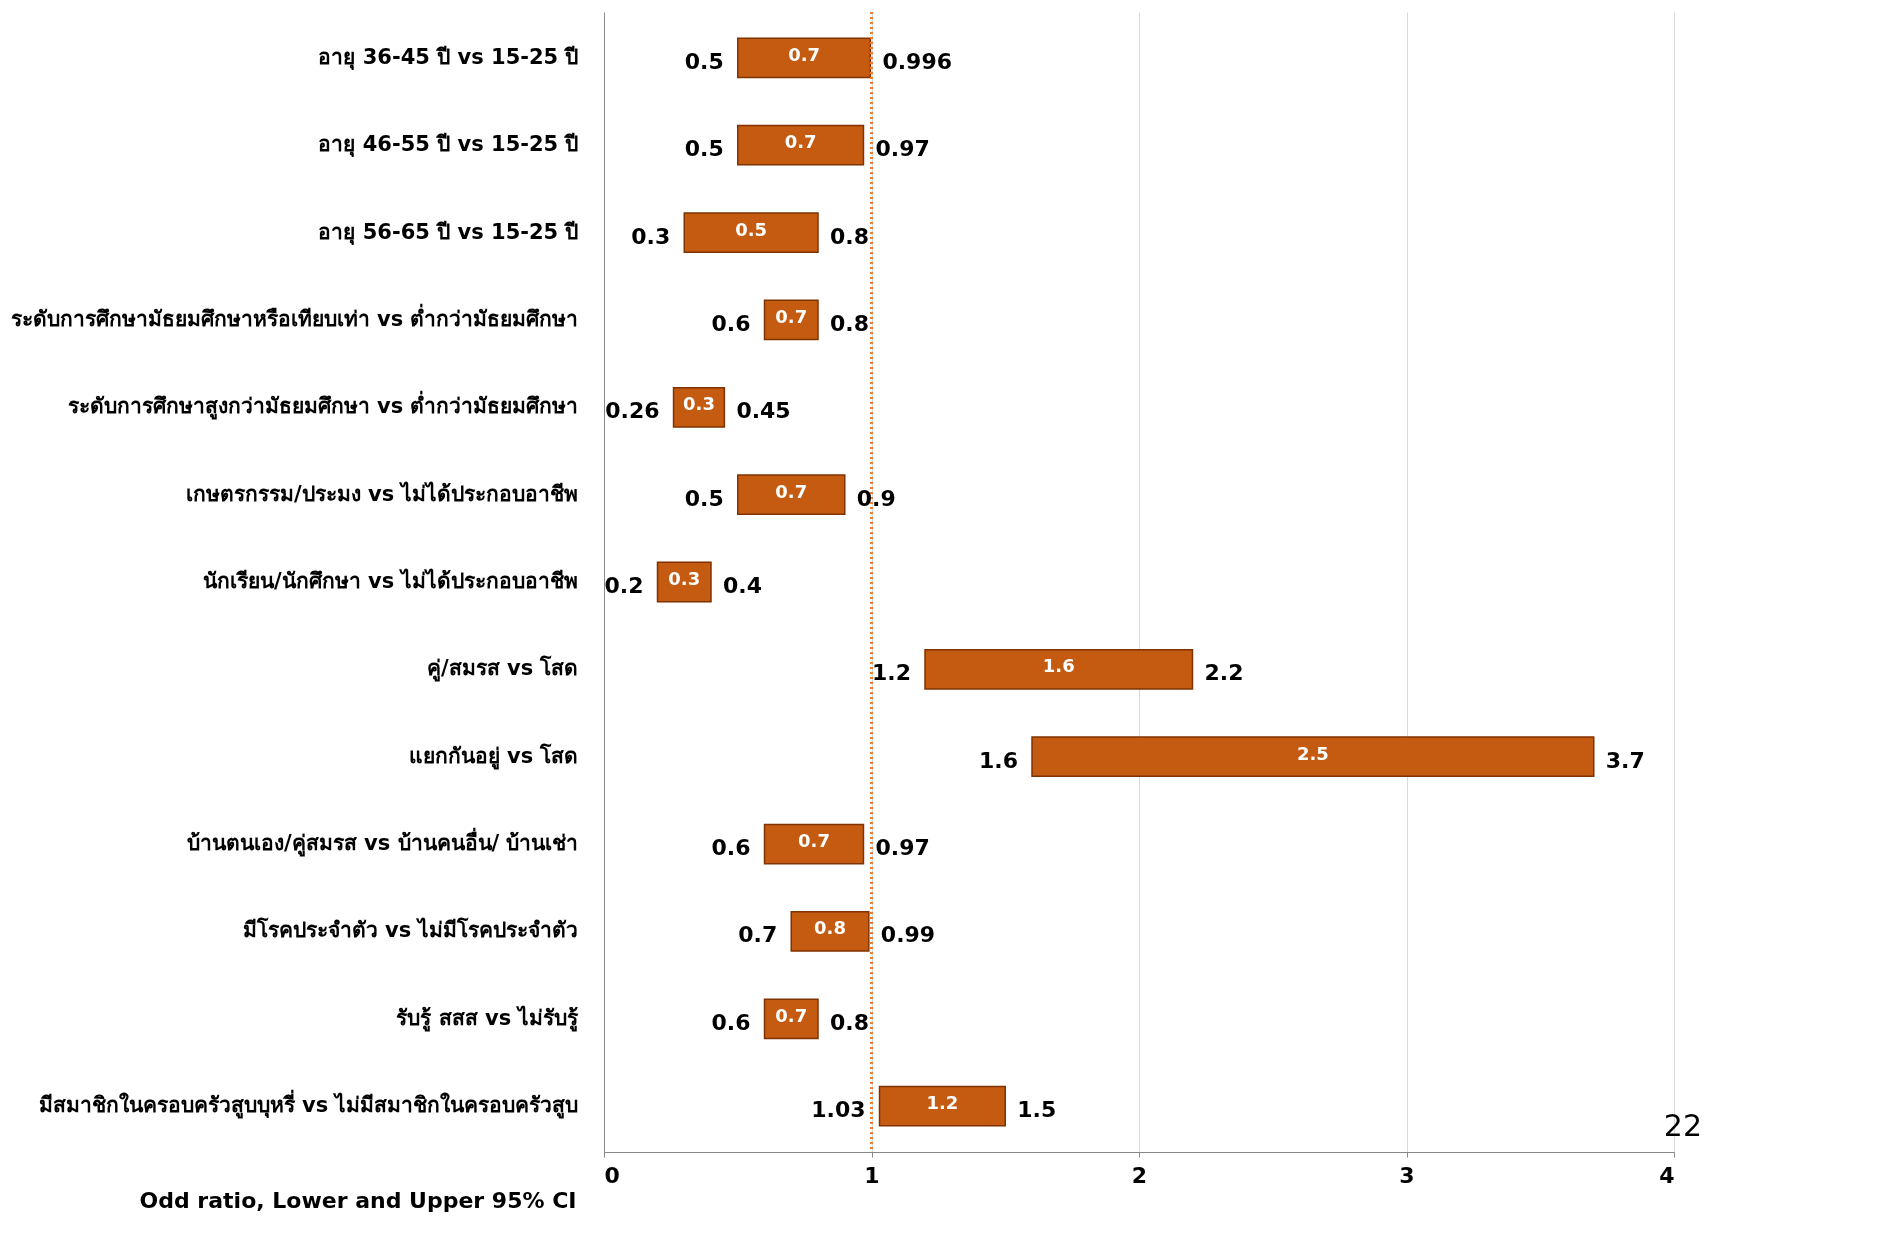 The image size is (1878, 1251). I want to click on y-tick-label: เกษตรกรรม/ประมง vs ไม่ได้ประกอบอาชีพ, so click(382, 493).